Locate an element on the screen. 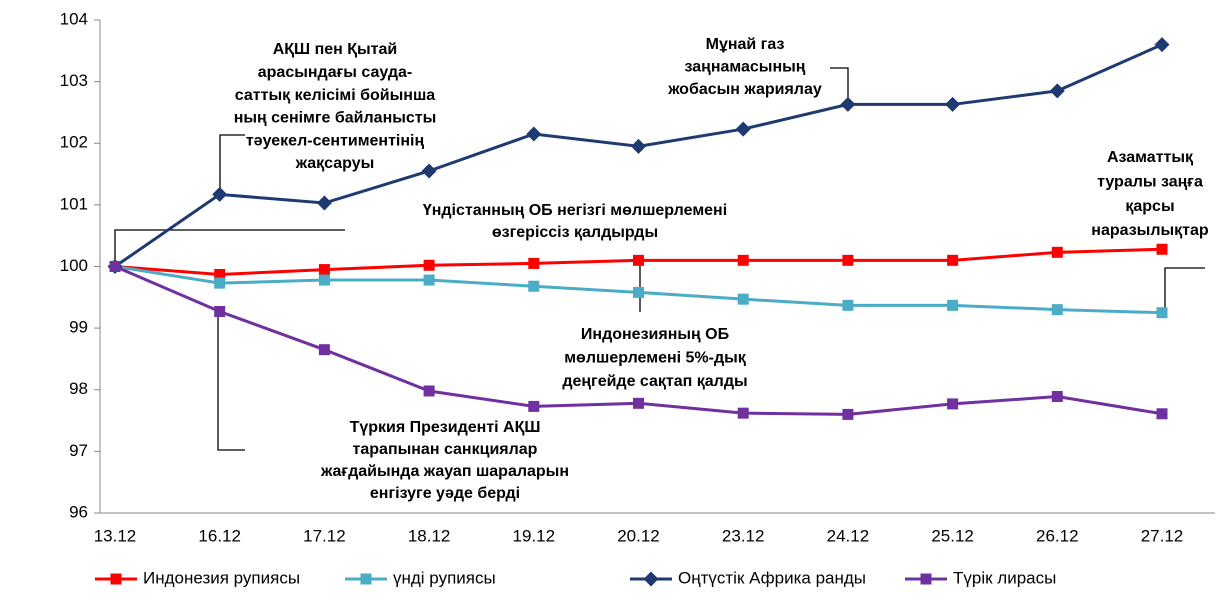  y-tick-label: 102 is located at coordinates (74, 142).